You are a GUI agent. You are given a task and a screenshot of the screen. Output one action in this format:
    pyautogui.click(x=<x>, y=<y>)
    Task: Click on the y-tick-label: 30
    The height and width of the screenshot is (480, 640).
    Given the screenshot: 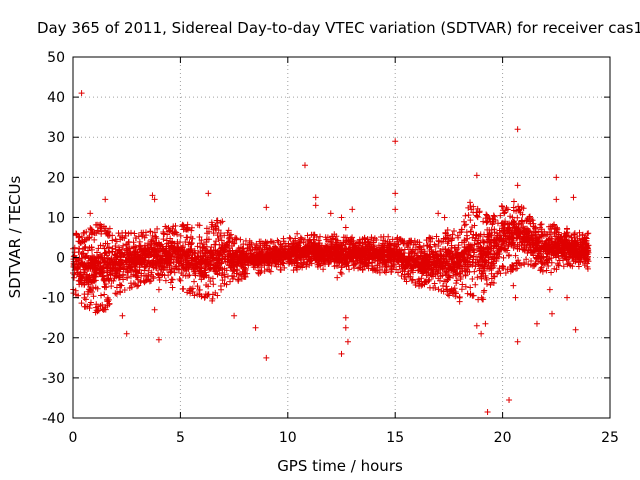 What is the action you would take?
    pyautogui.click(x=56, y=138)
    